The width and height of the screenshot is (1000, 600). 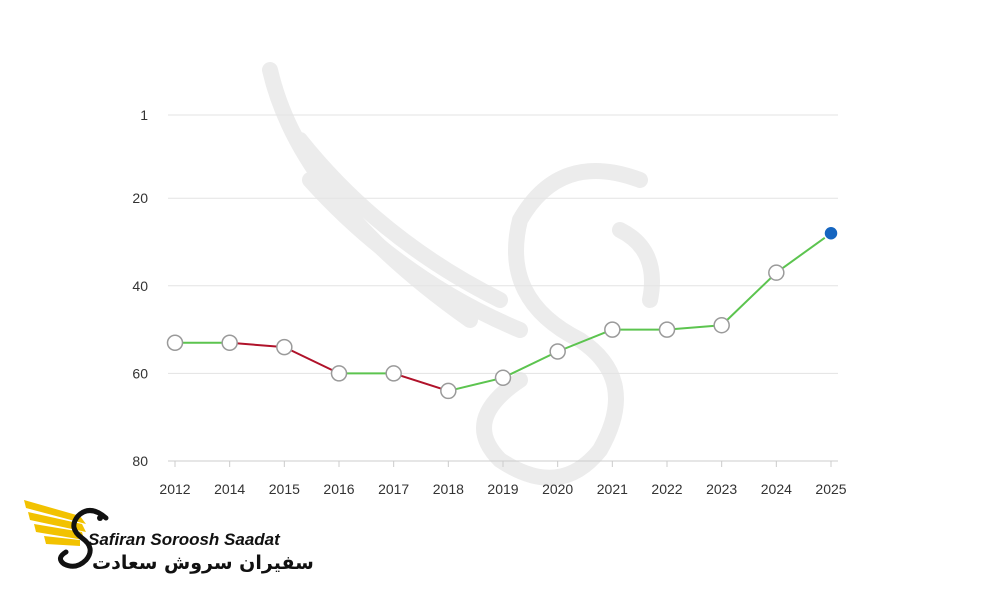 What do you see at coordinates (184, 539) in the screenshot?
I see `company-name-en: Safiran Soroosh Saadat` at bounding box center [184, 539].